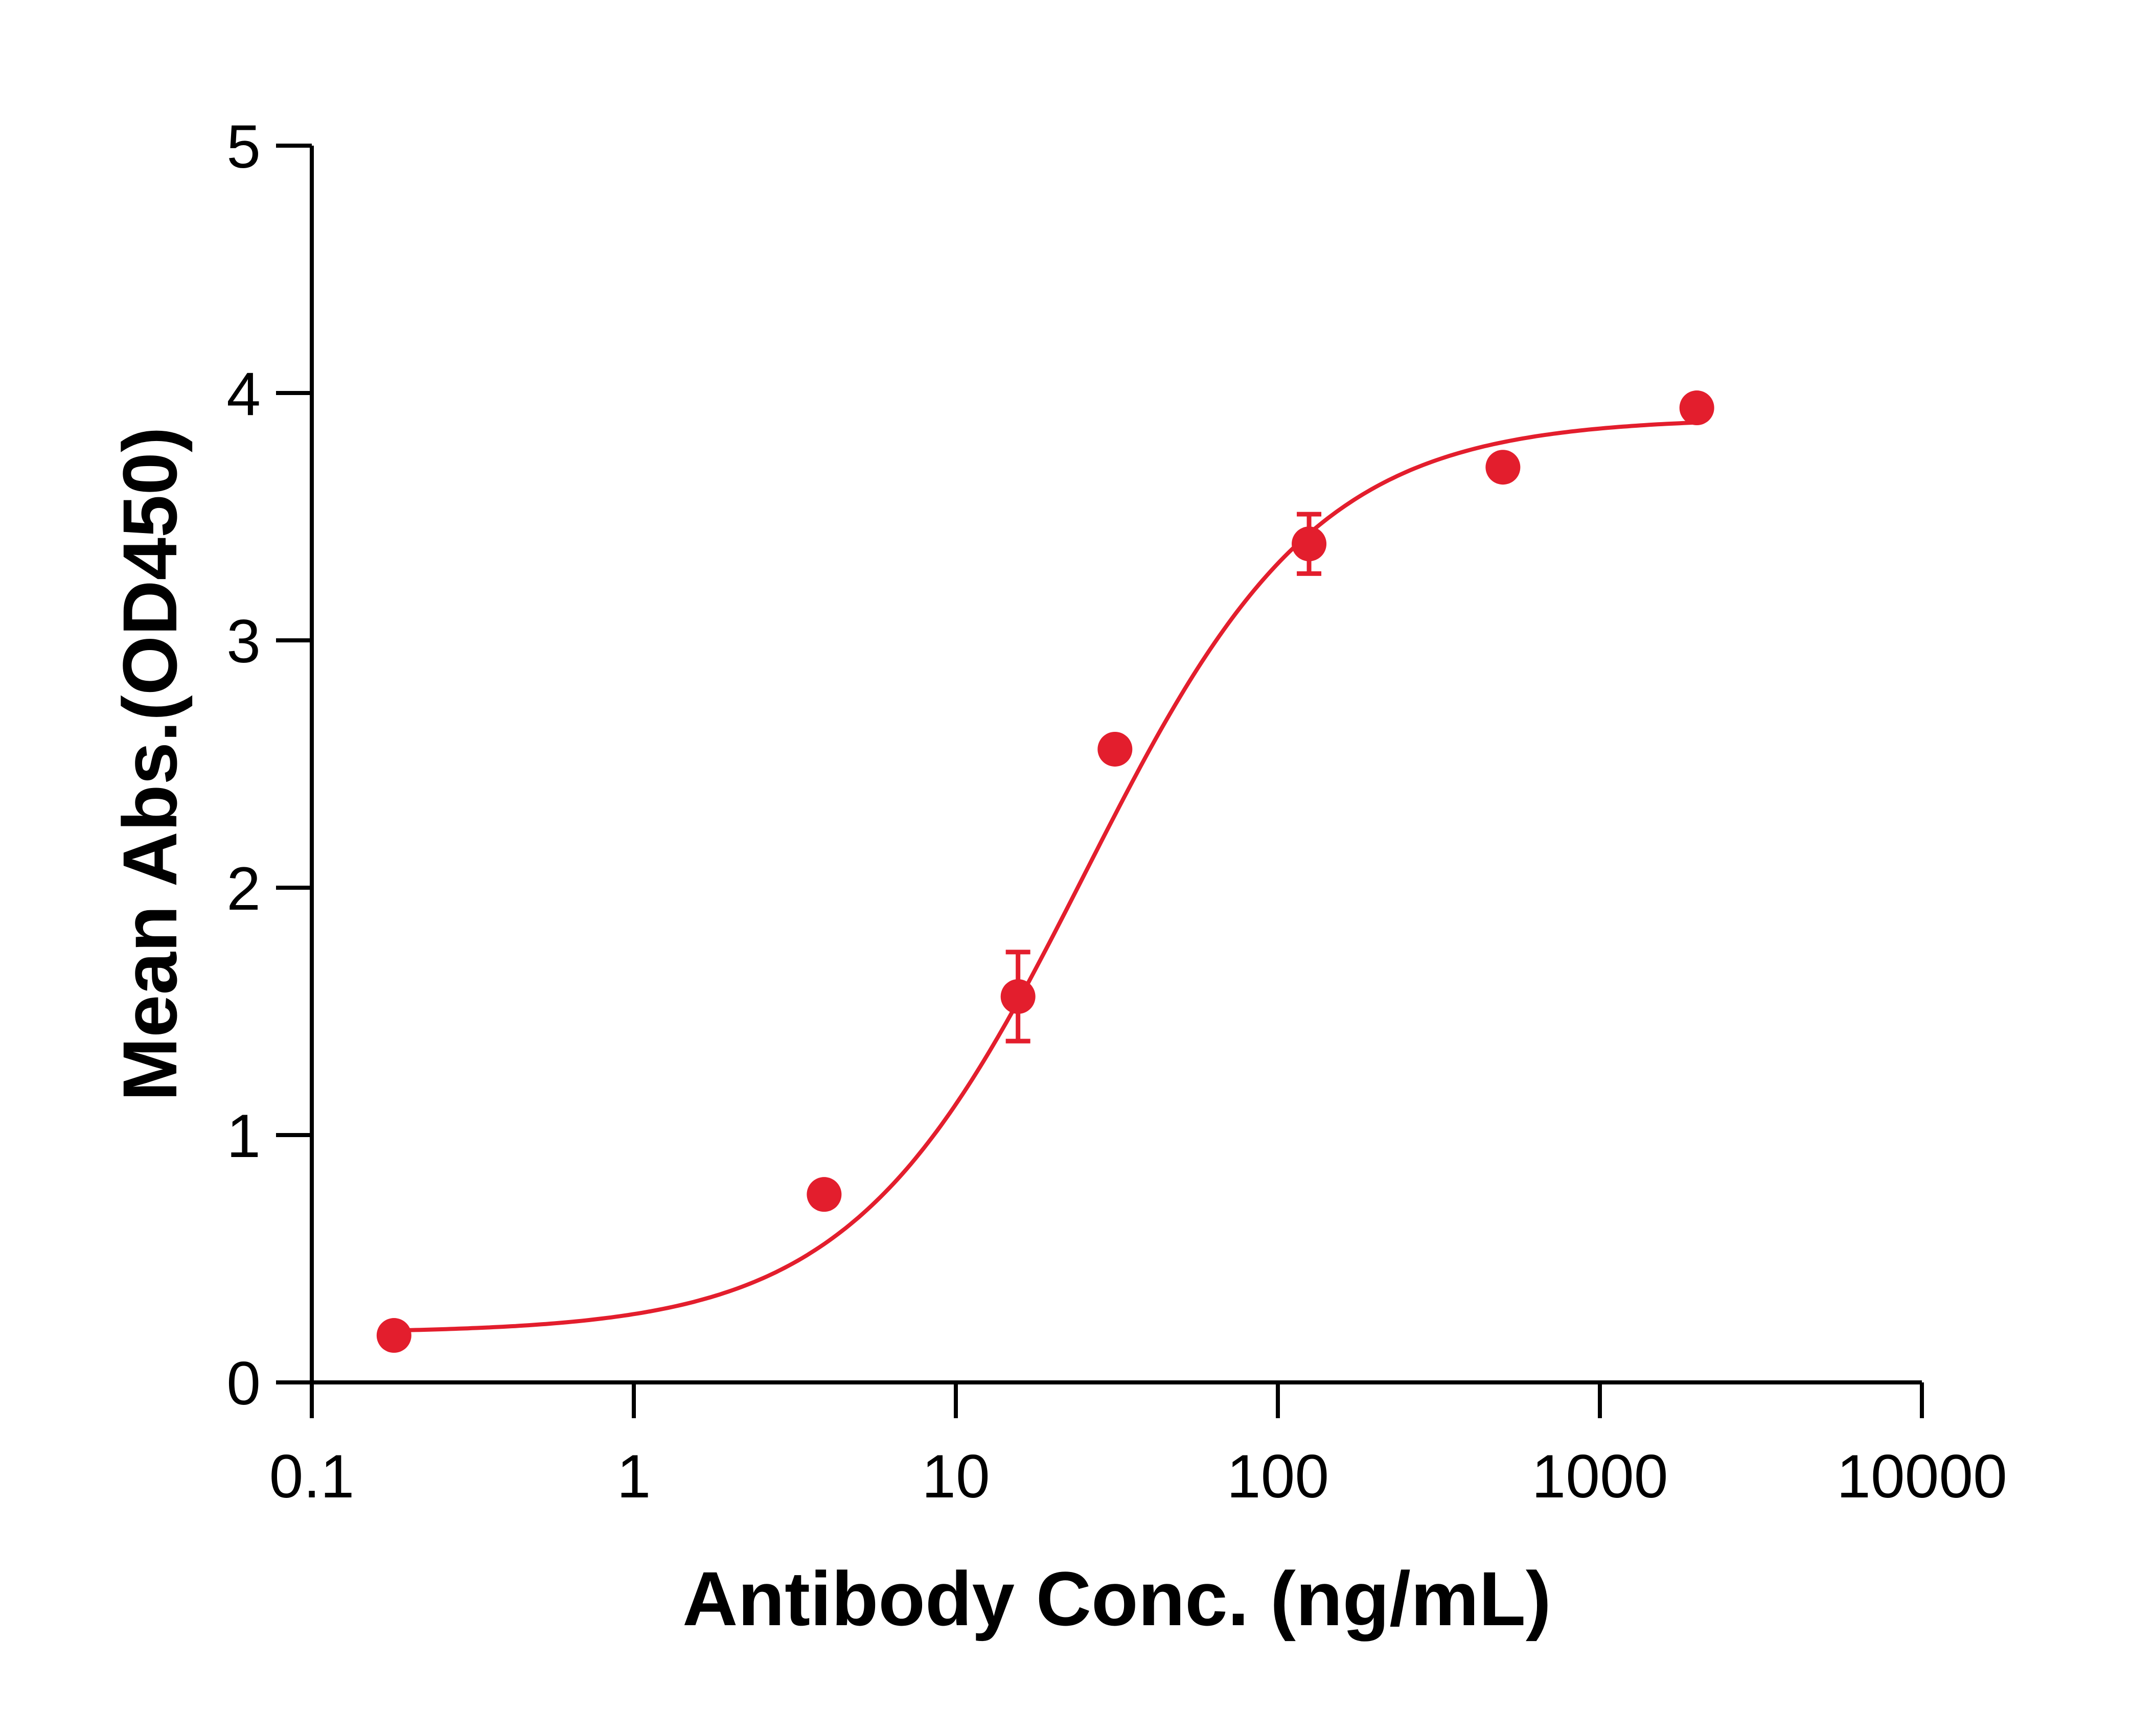 The width and height of the screenshot is (2156, 1710). Describe the element at coordinates (150, 764) in the screenshot. I see `y-axis-title: Mean Abs.(OD450)` at that location.